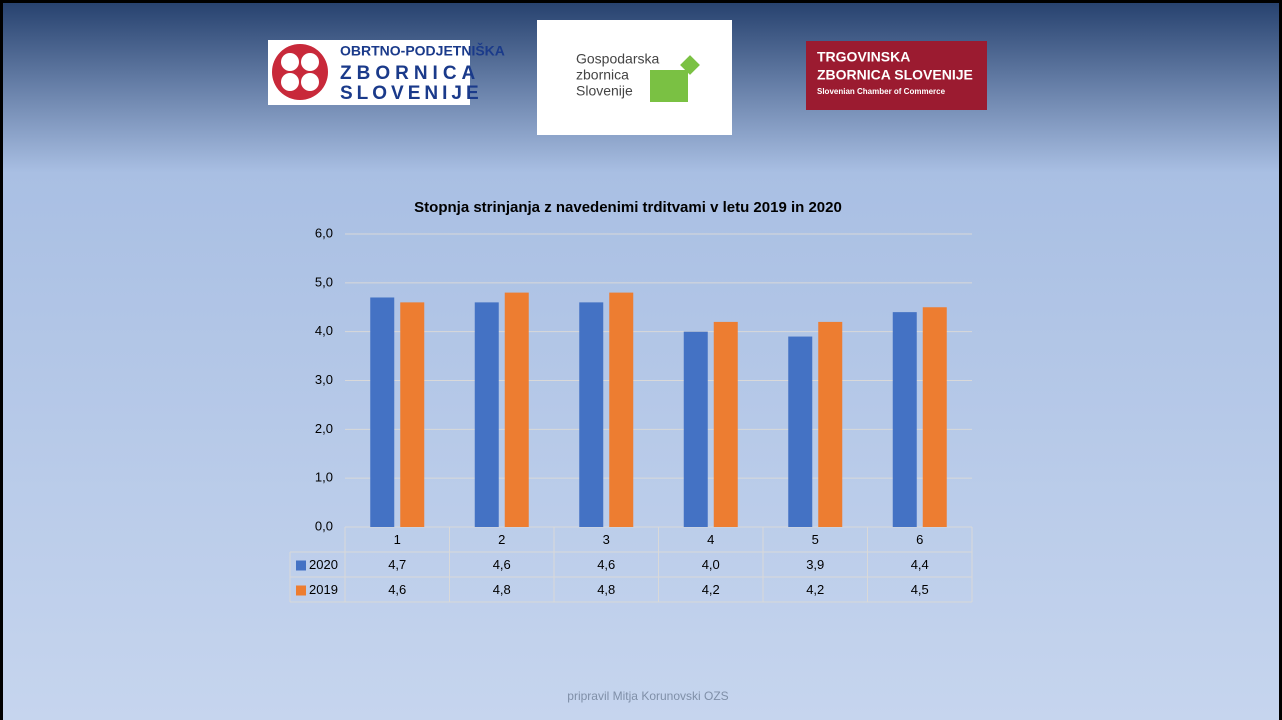 The image size is (1282, 720). What do you see at coordinates (602, 75) in the screenshot?
I see `logo-text: zbornica` at bounding box center [602, 75].